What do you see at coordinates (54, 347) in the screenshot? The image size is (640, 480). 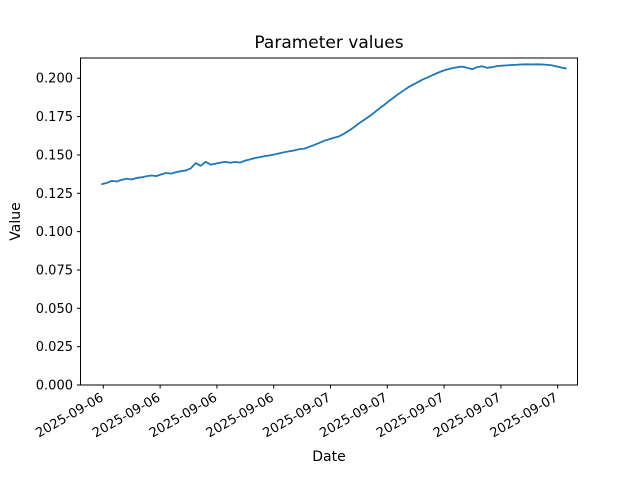 I see `y-tick-label: 0.025` at bounding box center [54, 347].